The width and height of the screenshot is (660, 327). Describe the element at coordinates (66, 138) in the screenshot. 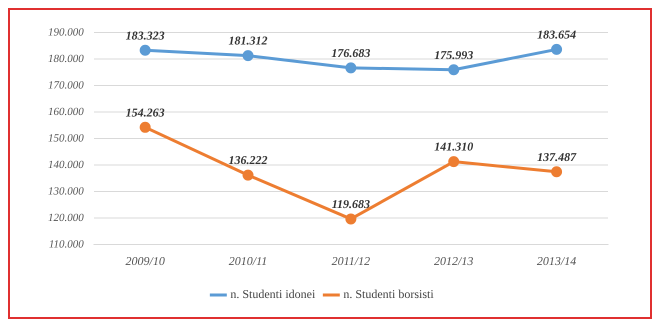

I see `y-tick-label: 150.000` at that location.